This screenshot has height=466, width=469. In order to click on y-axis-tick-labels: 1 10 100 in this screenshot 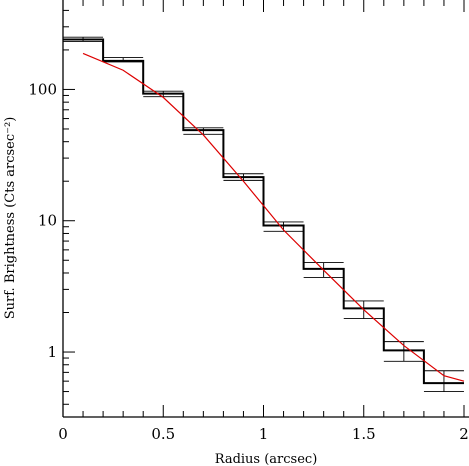, I will do `click(42, 220)`.